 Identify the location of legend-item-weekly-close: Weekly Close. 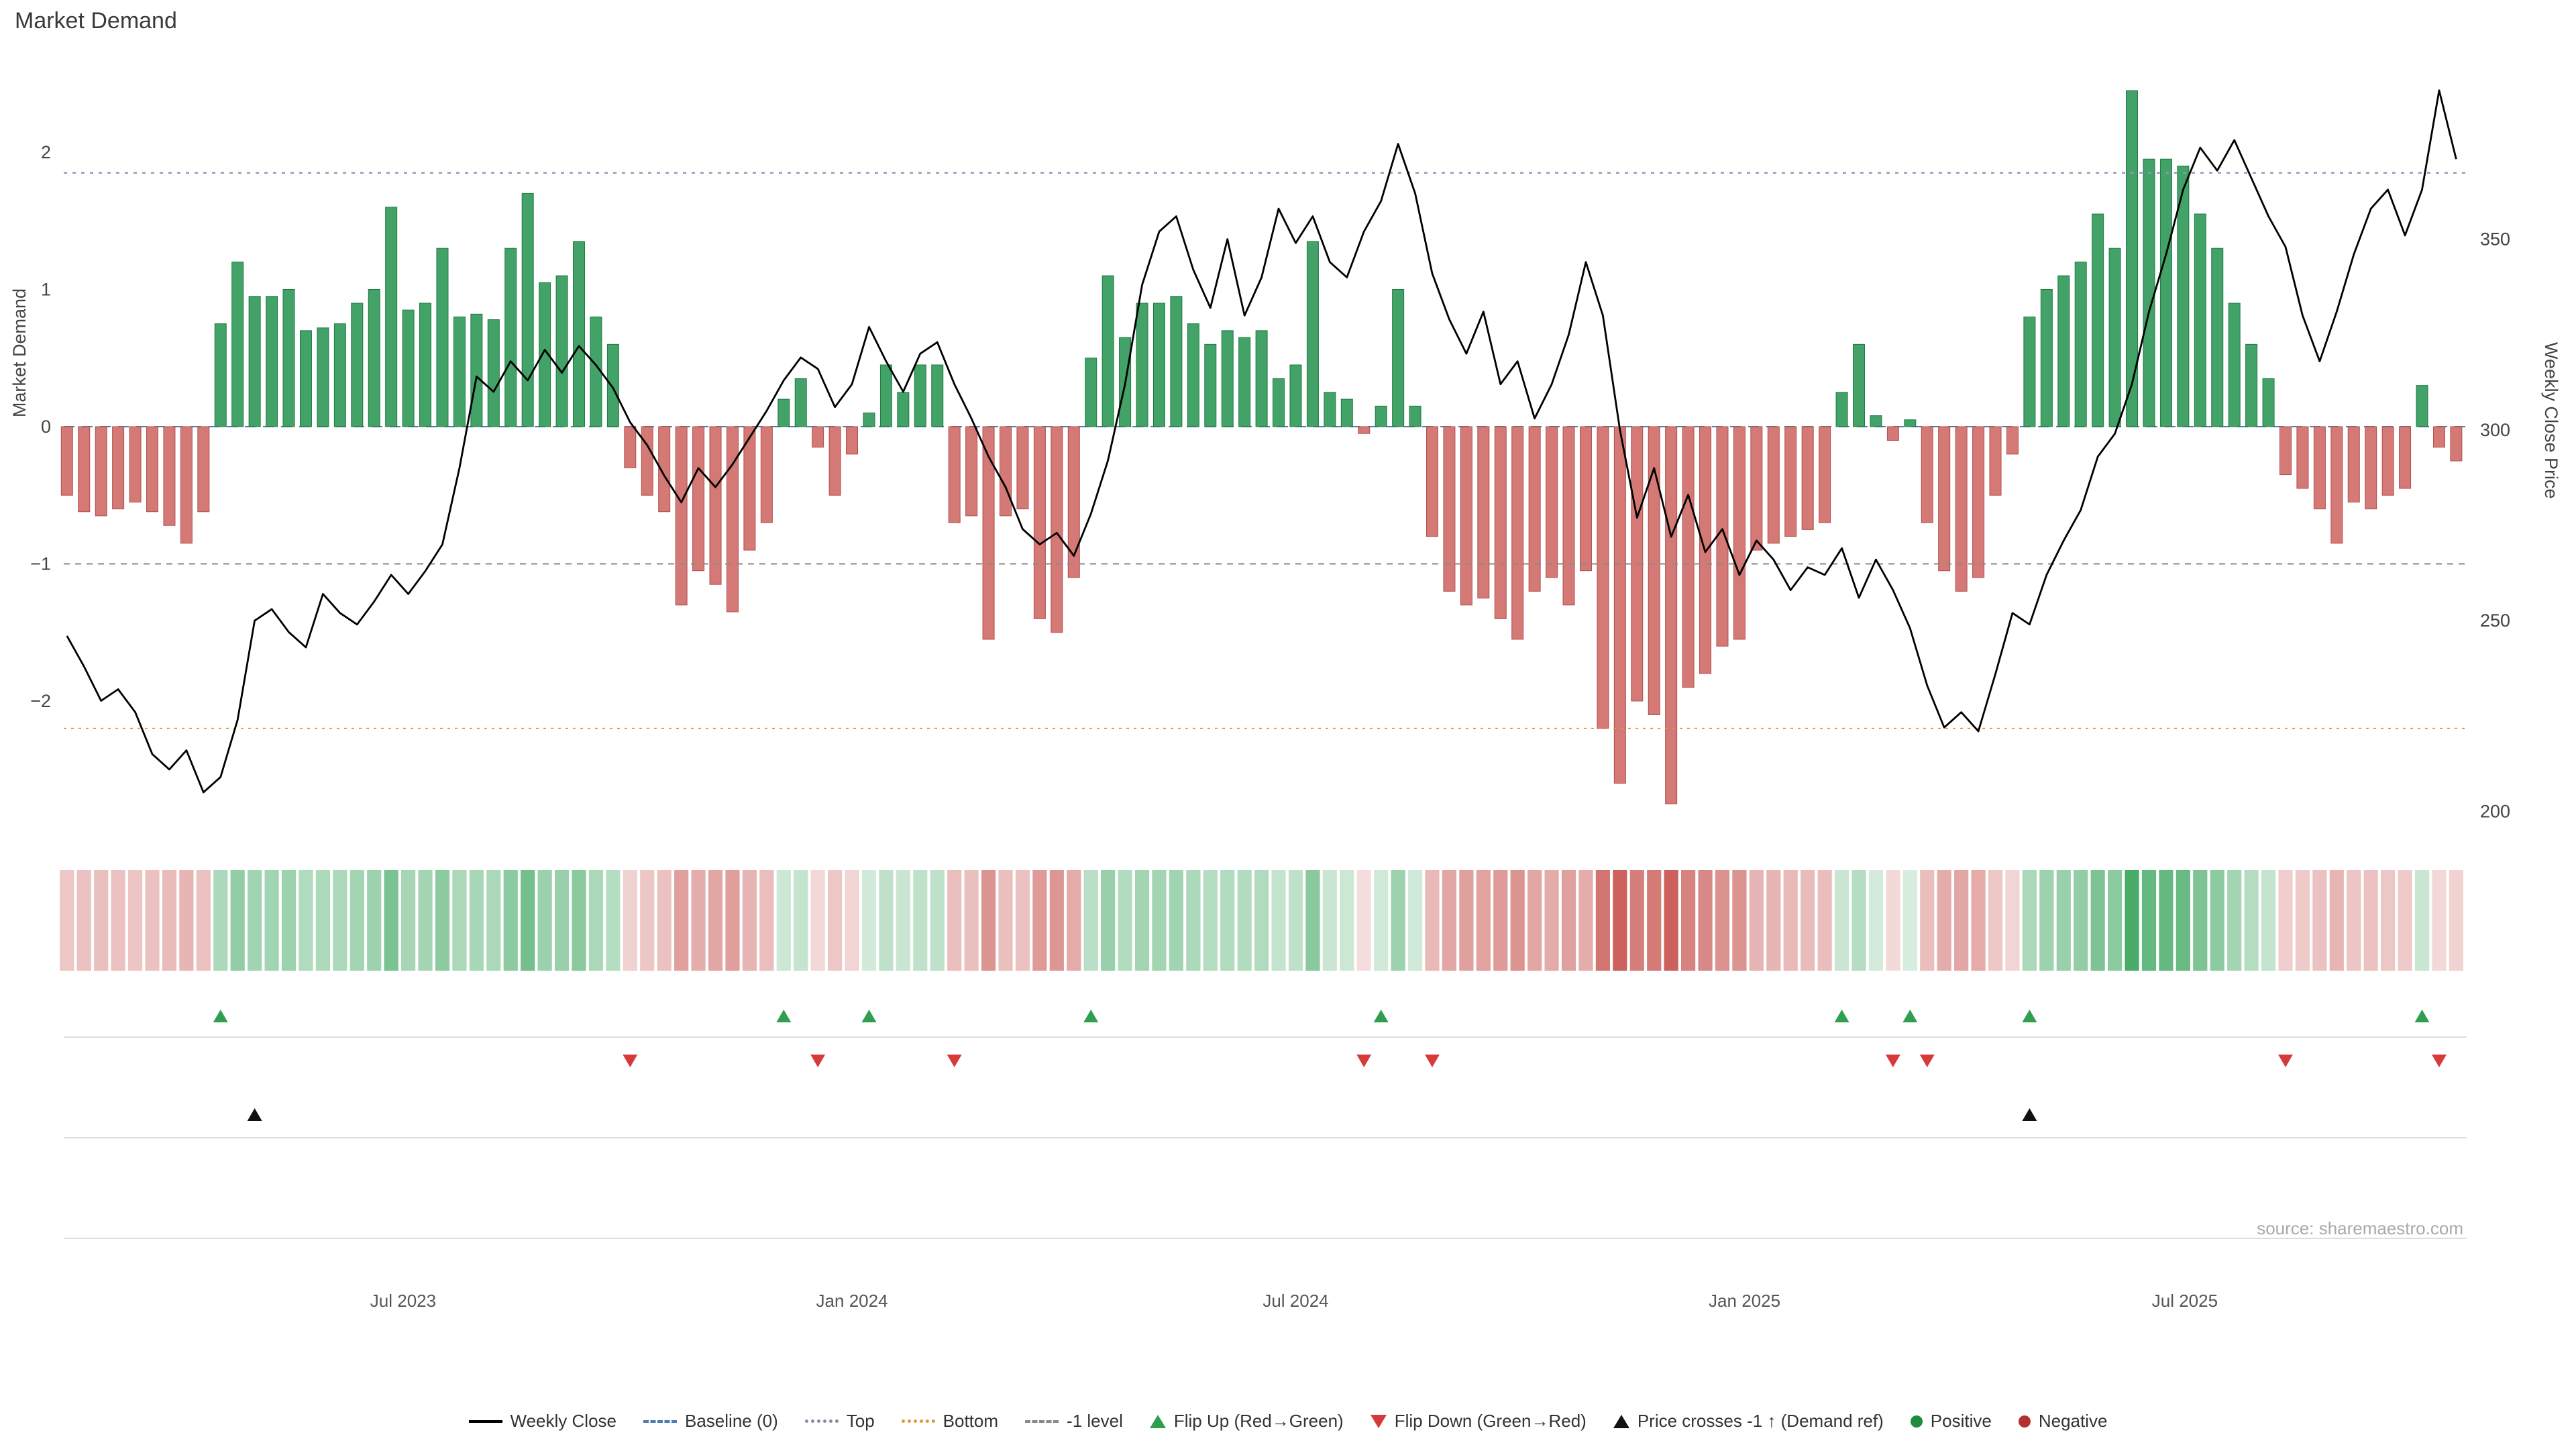
(542, 1421).